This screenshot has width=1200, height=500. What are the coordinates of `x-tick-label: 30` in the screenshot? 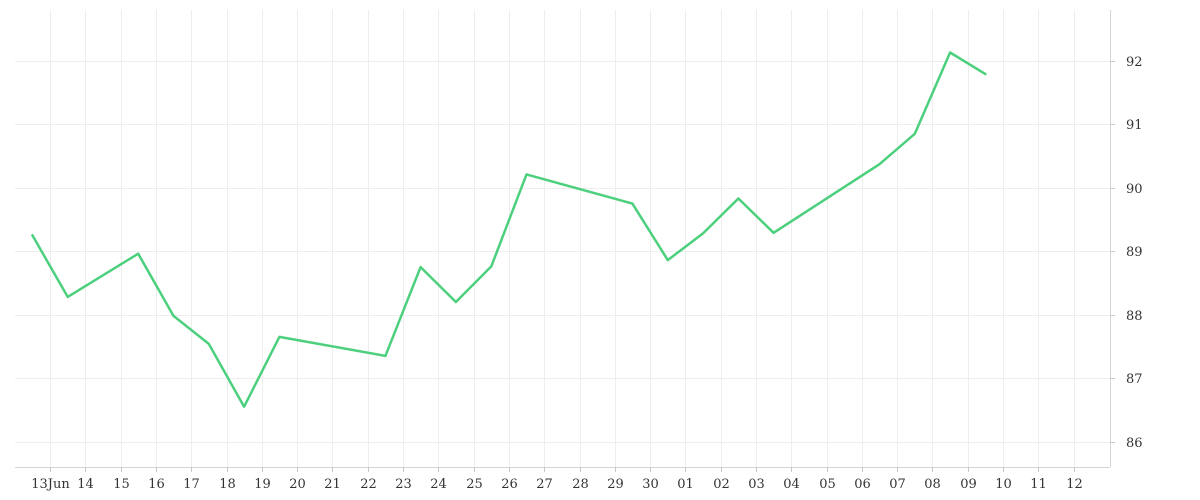 It's located at (650, 484).